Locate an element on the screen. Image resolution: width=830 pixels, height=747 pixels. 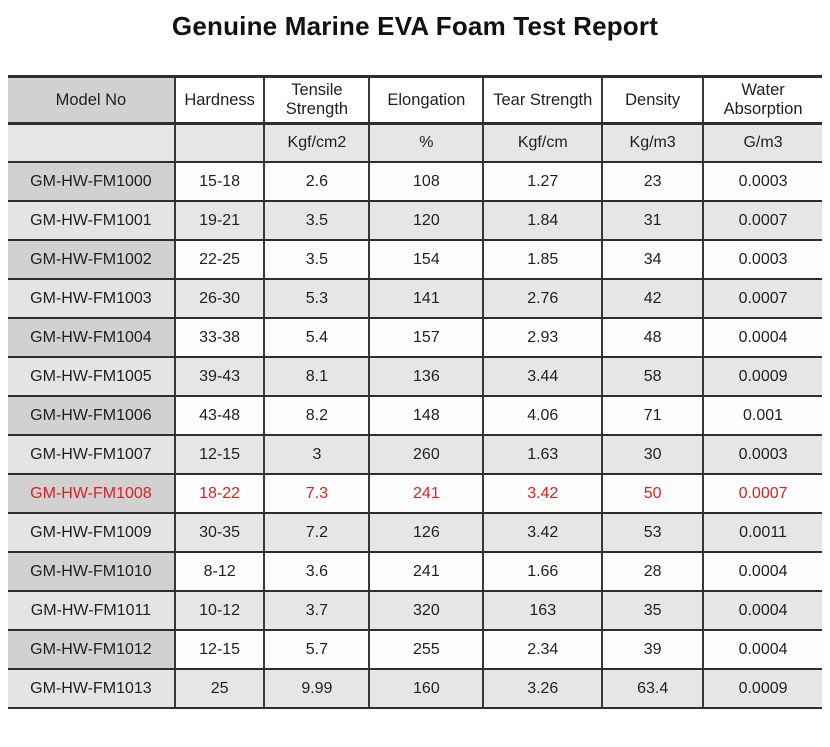
column-header-hardness: Hardness is located at coordinates (219, 100).